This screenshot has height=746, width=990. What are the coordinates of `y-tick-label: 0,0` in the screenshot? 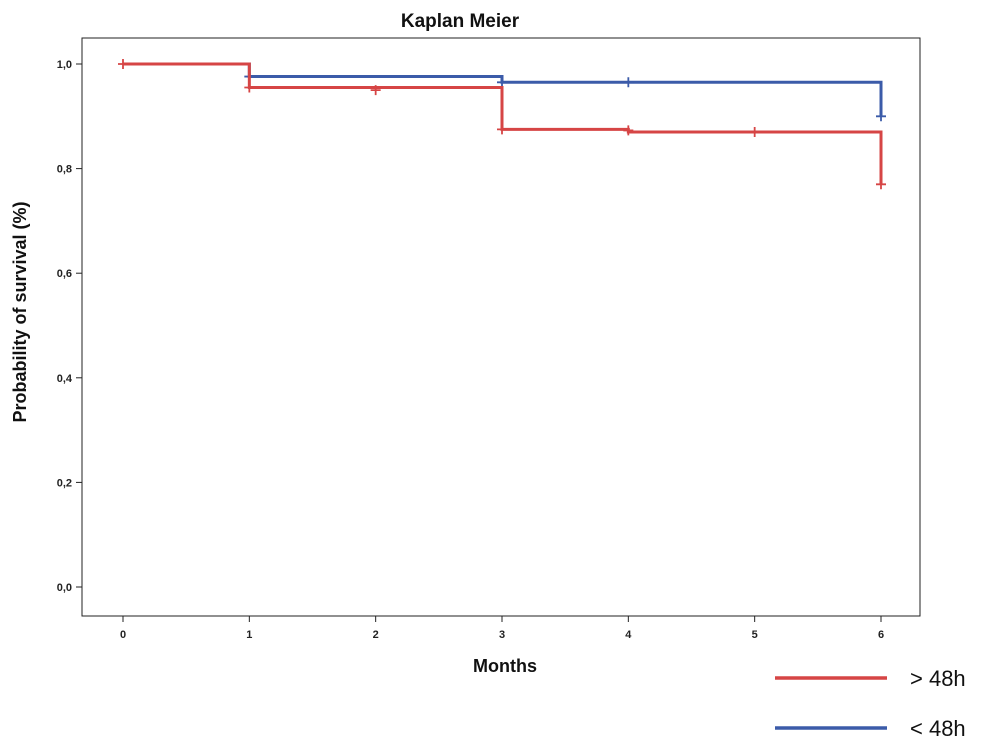 It's located at (64, 588).